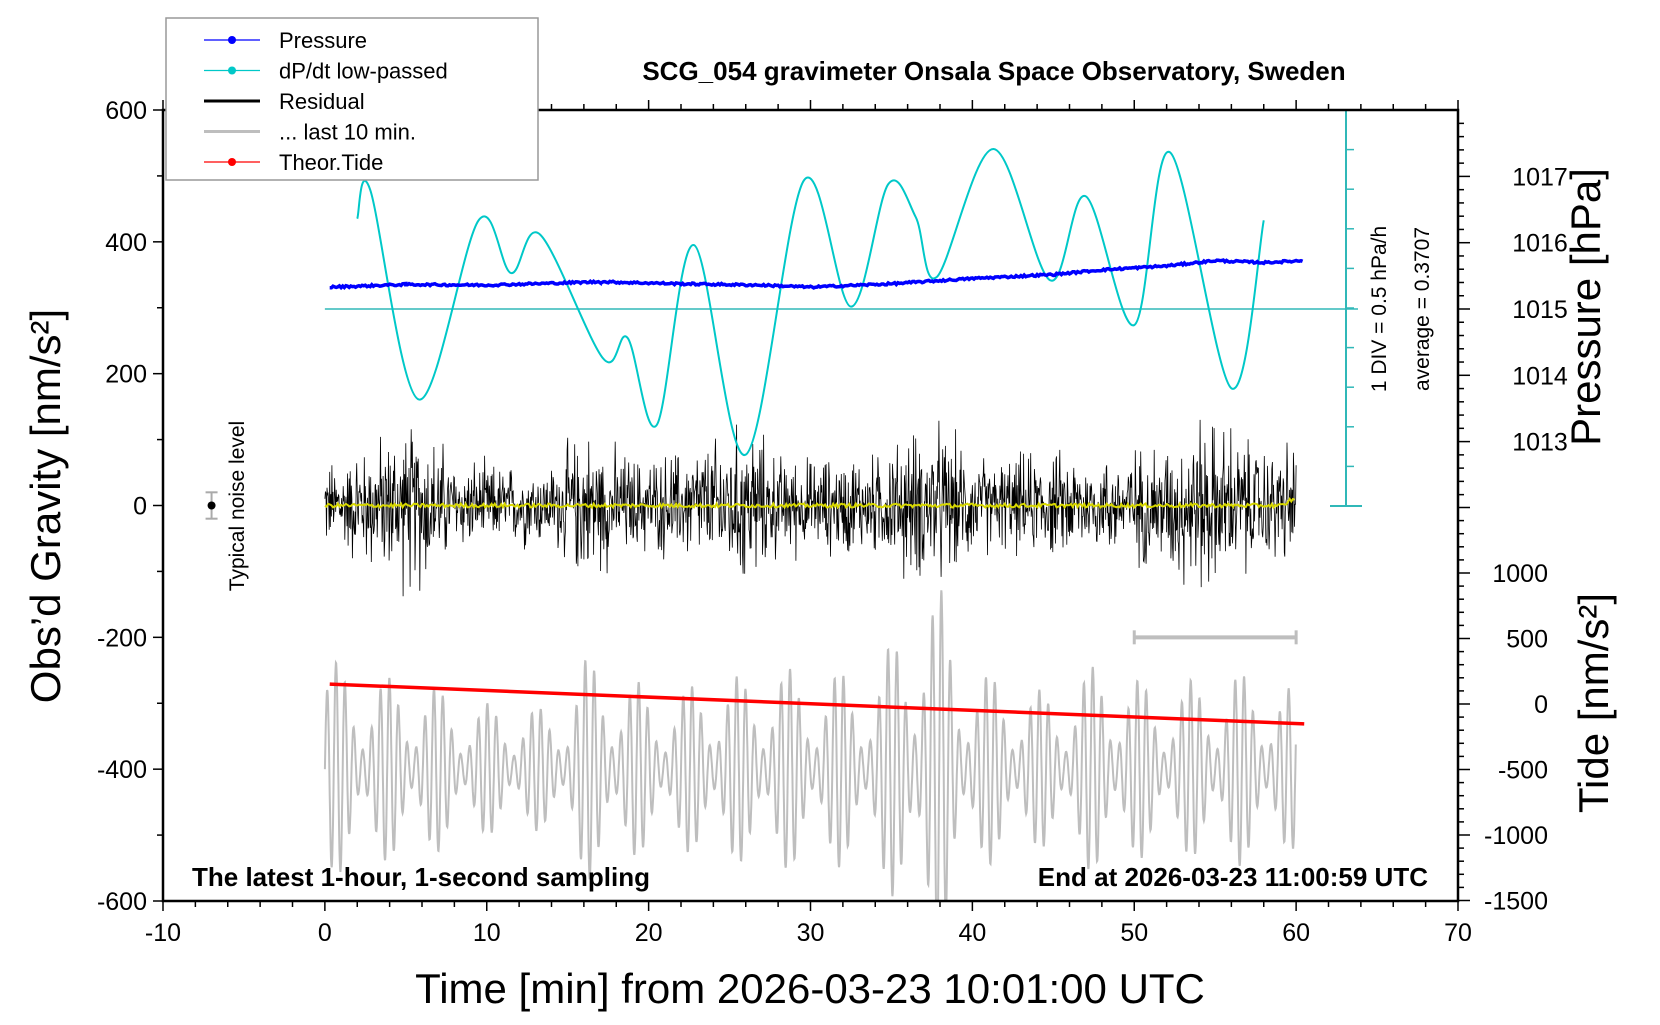 The height and width of the screenshot is (1025, 1660). What do you see at coordinates (1540, 244) in the screenshot?
I see `pressure-tick-label: 1016` at bounding box center [1540, 244].